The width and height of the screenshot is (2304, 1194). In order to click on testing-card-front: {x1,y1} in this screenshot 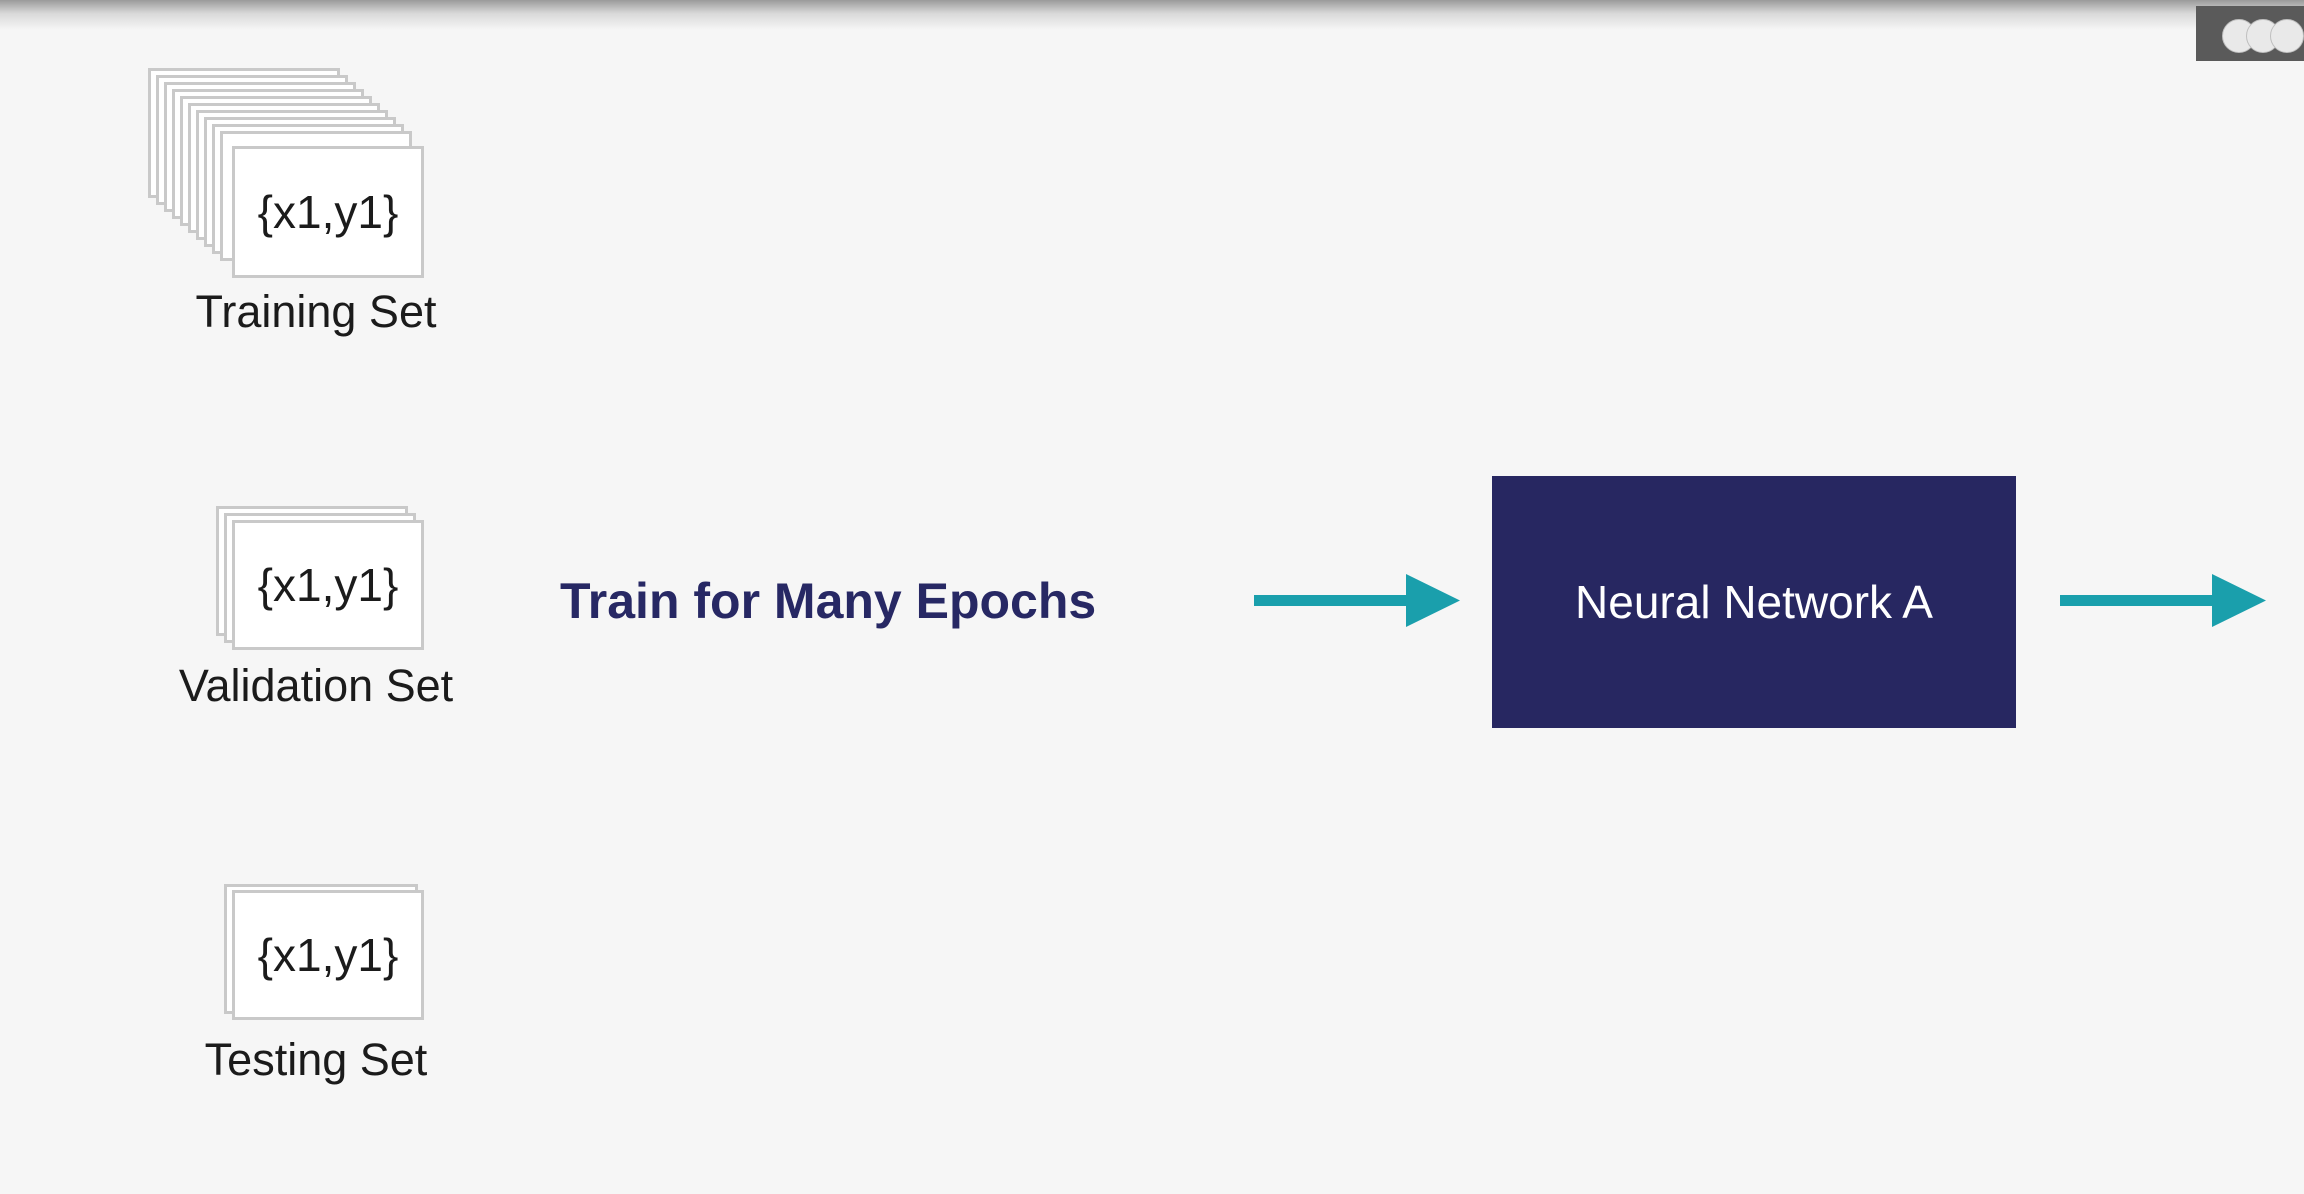, I will do `click(328, 955)`.